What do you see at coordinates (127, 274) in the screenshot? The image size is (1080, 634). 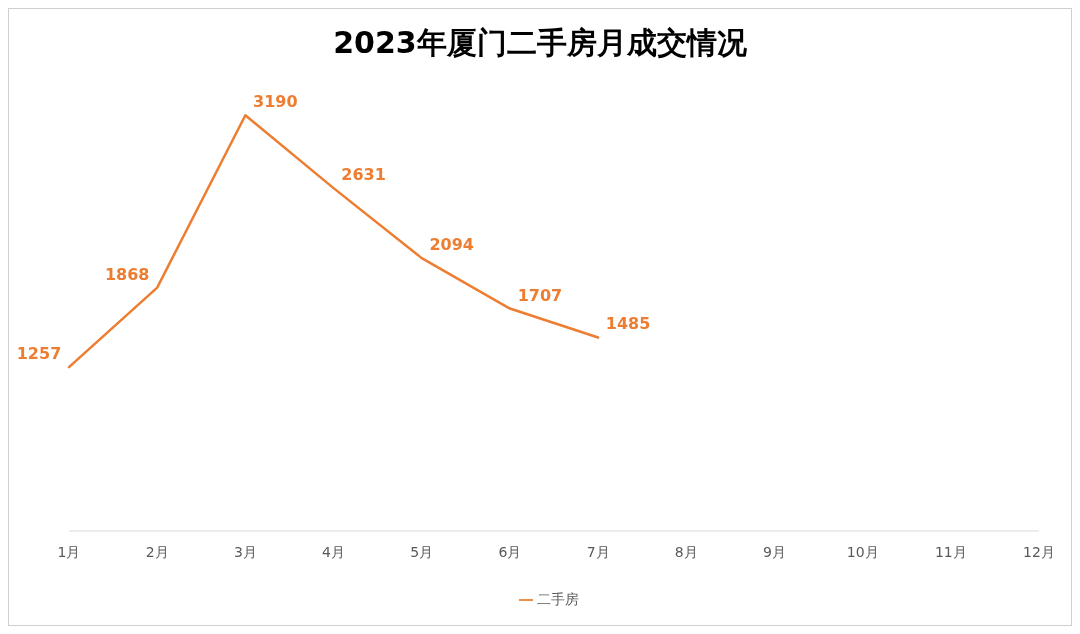 I see `data-label: 1868` at bounding box center [127, 274].